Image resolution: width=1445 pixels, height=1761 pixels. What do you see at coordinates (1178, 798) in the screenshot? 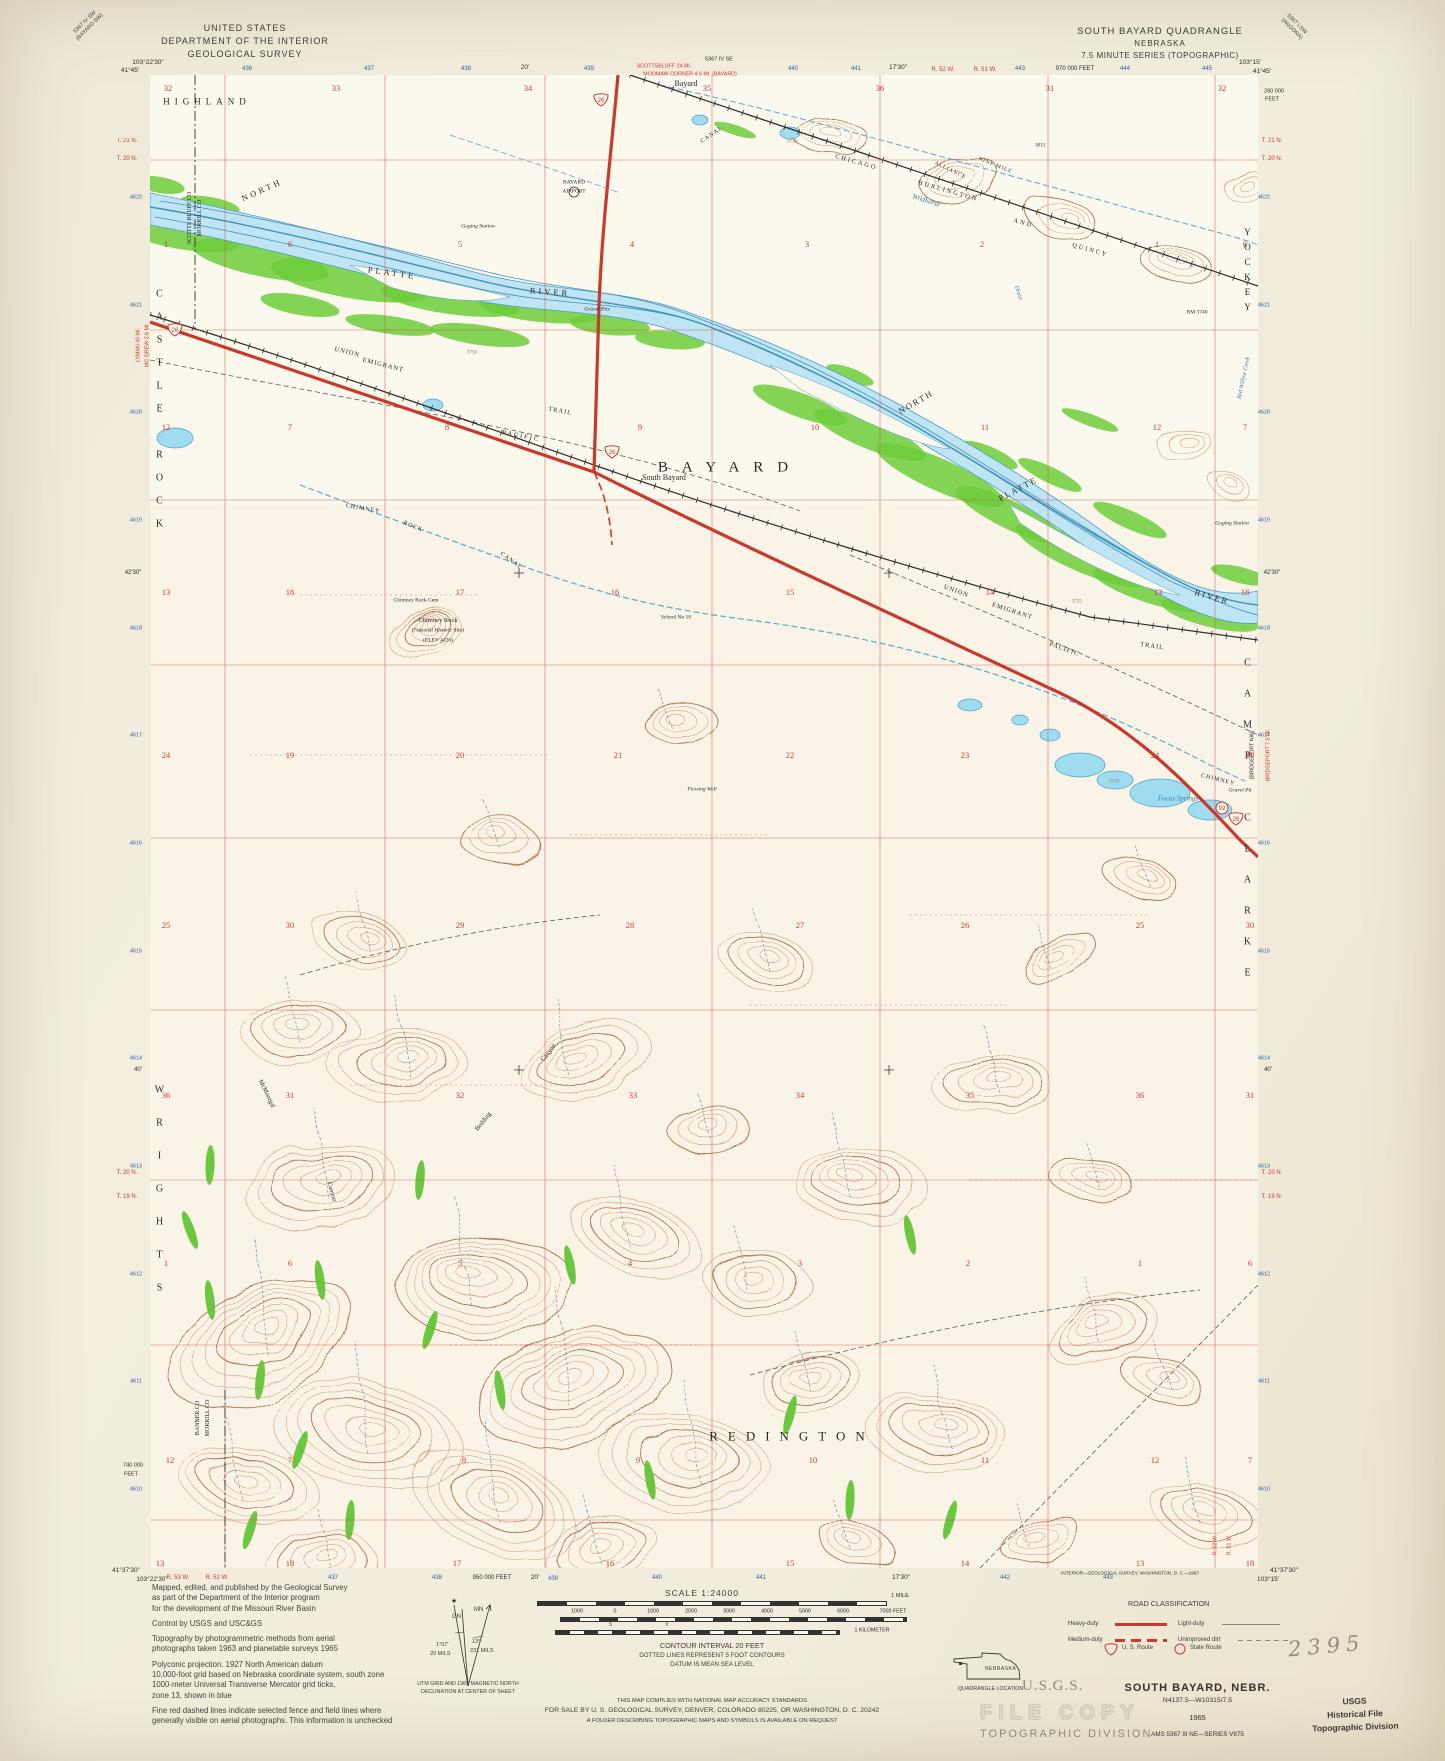
I see `map-label: Focus Springs` at bounding box center [1178, 798].